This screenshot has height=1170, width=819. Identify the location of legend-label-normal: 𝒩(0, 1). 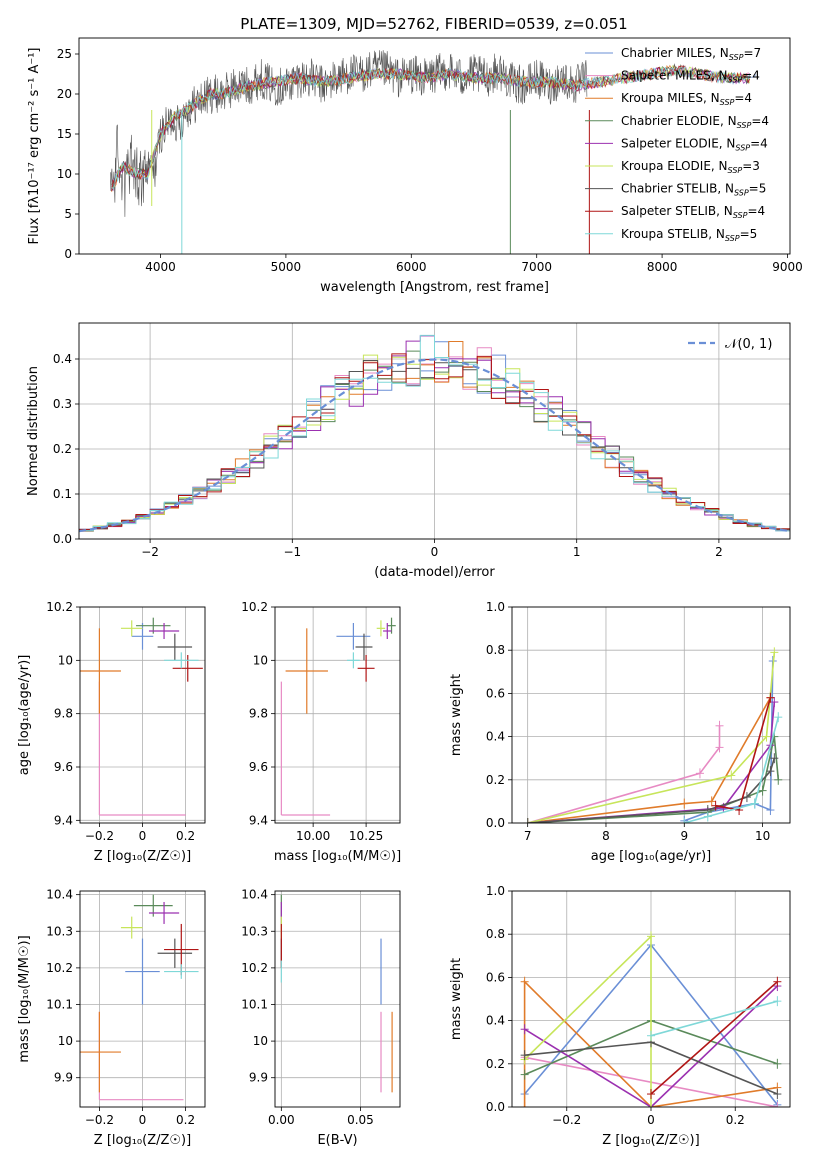
(748, 344).